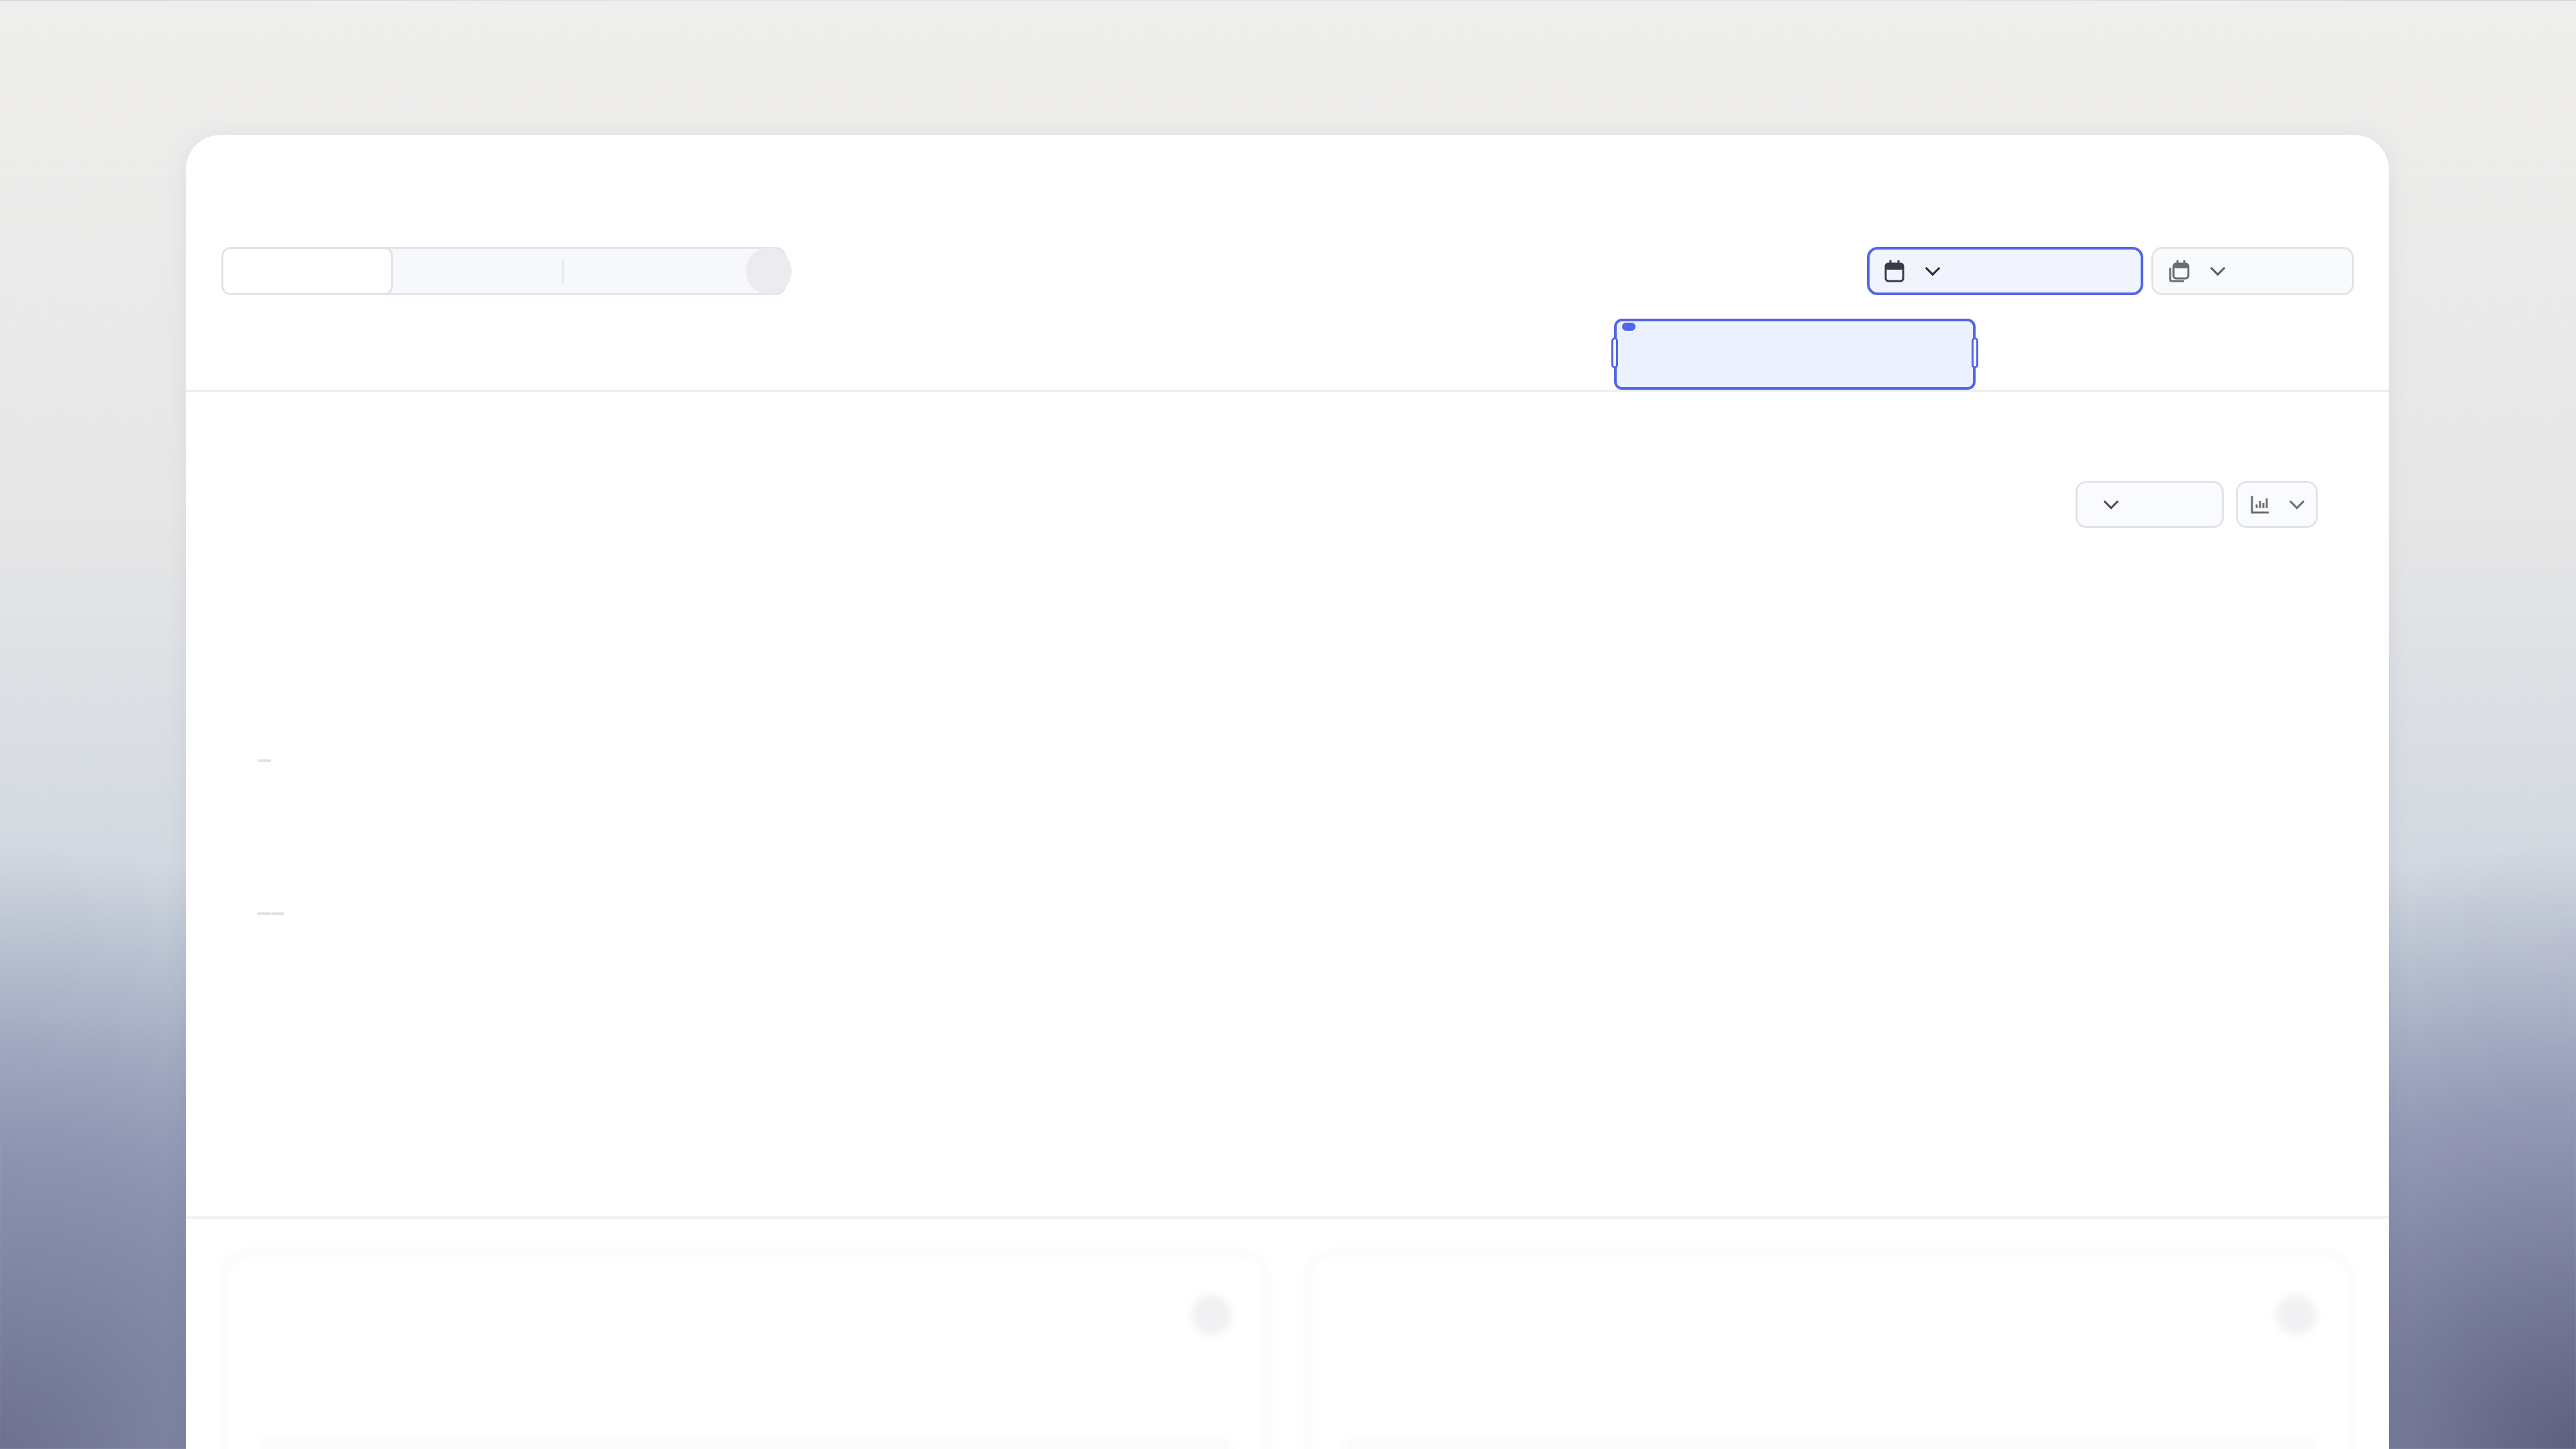  What do you see at coordinates (2296, 1315) in the screenshot?
I see `money-out-card-more-button` at bounding box center [2296, 1315].